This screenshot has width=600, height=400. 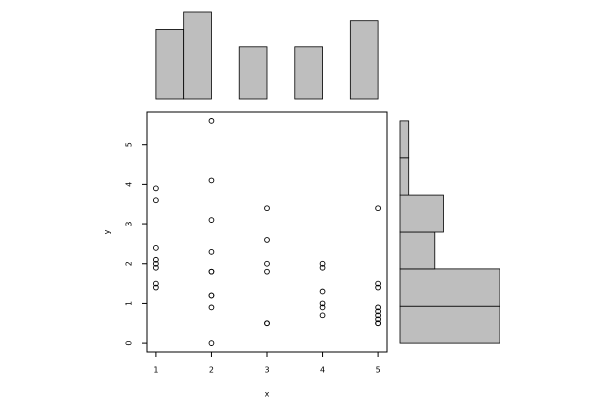 What do you see at coordinates (107, 231) in the screenshot?
I see `y-axis-label: y` at bounding box center [107, 231].